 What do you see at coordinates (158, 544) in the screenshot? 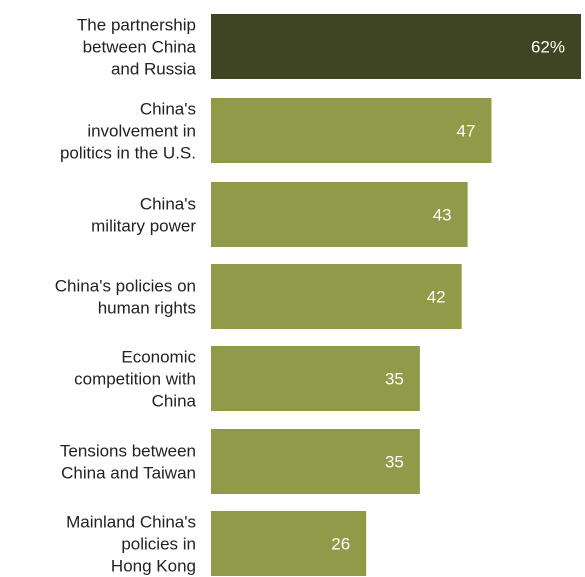
I see `category-label-line: policies in` at bounding box center [158, 544].